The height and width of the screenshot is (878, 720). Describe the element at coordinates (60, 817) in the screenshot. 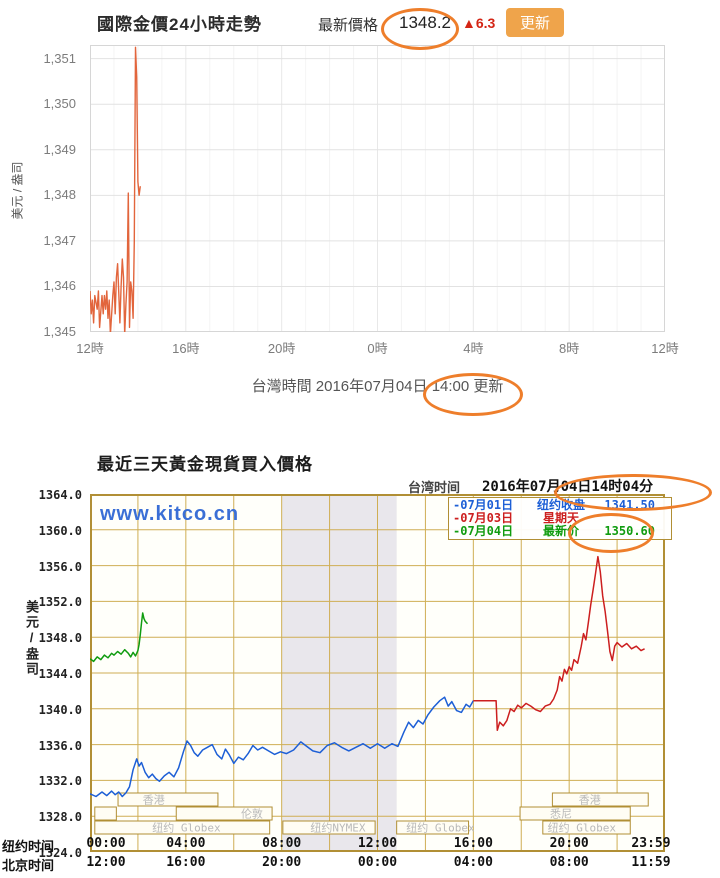

I see `y-tick-label: 1328.0` at that location.